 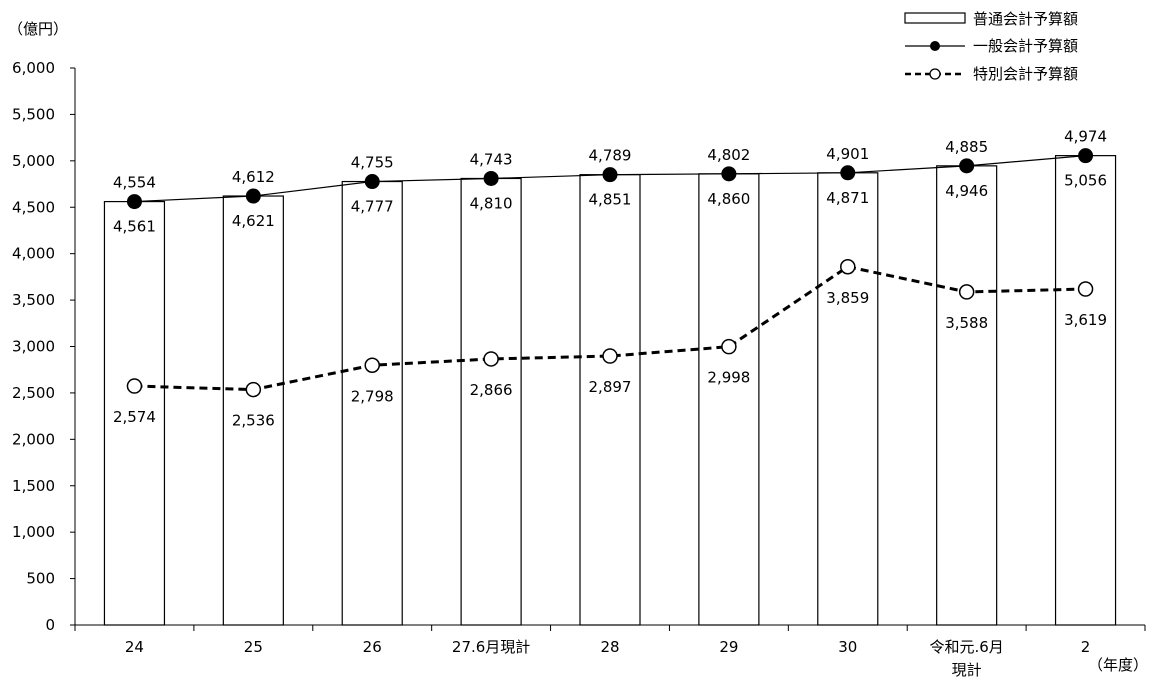 What do you see at coordinates (33, 532) in the screenshot?
I see `y-tick-label: 1,000` at bounding box center [33, 532].